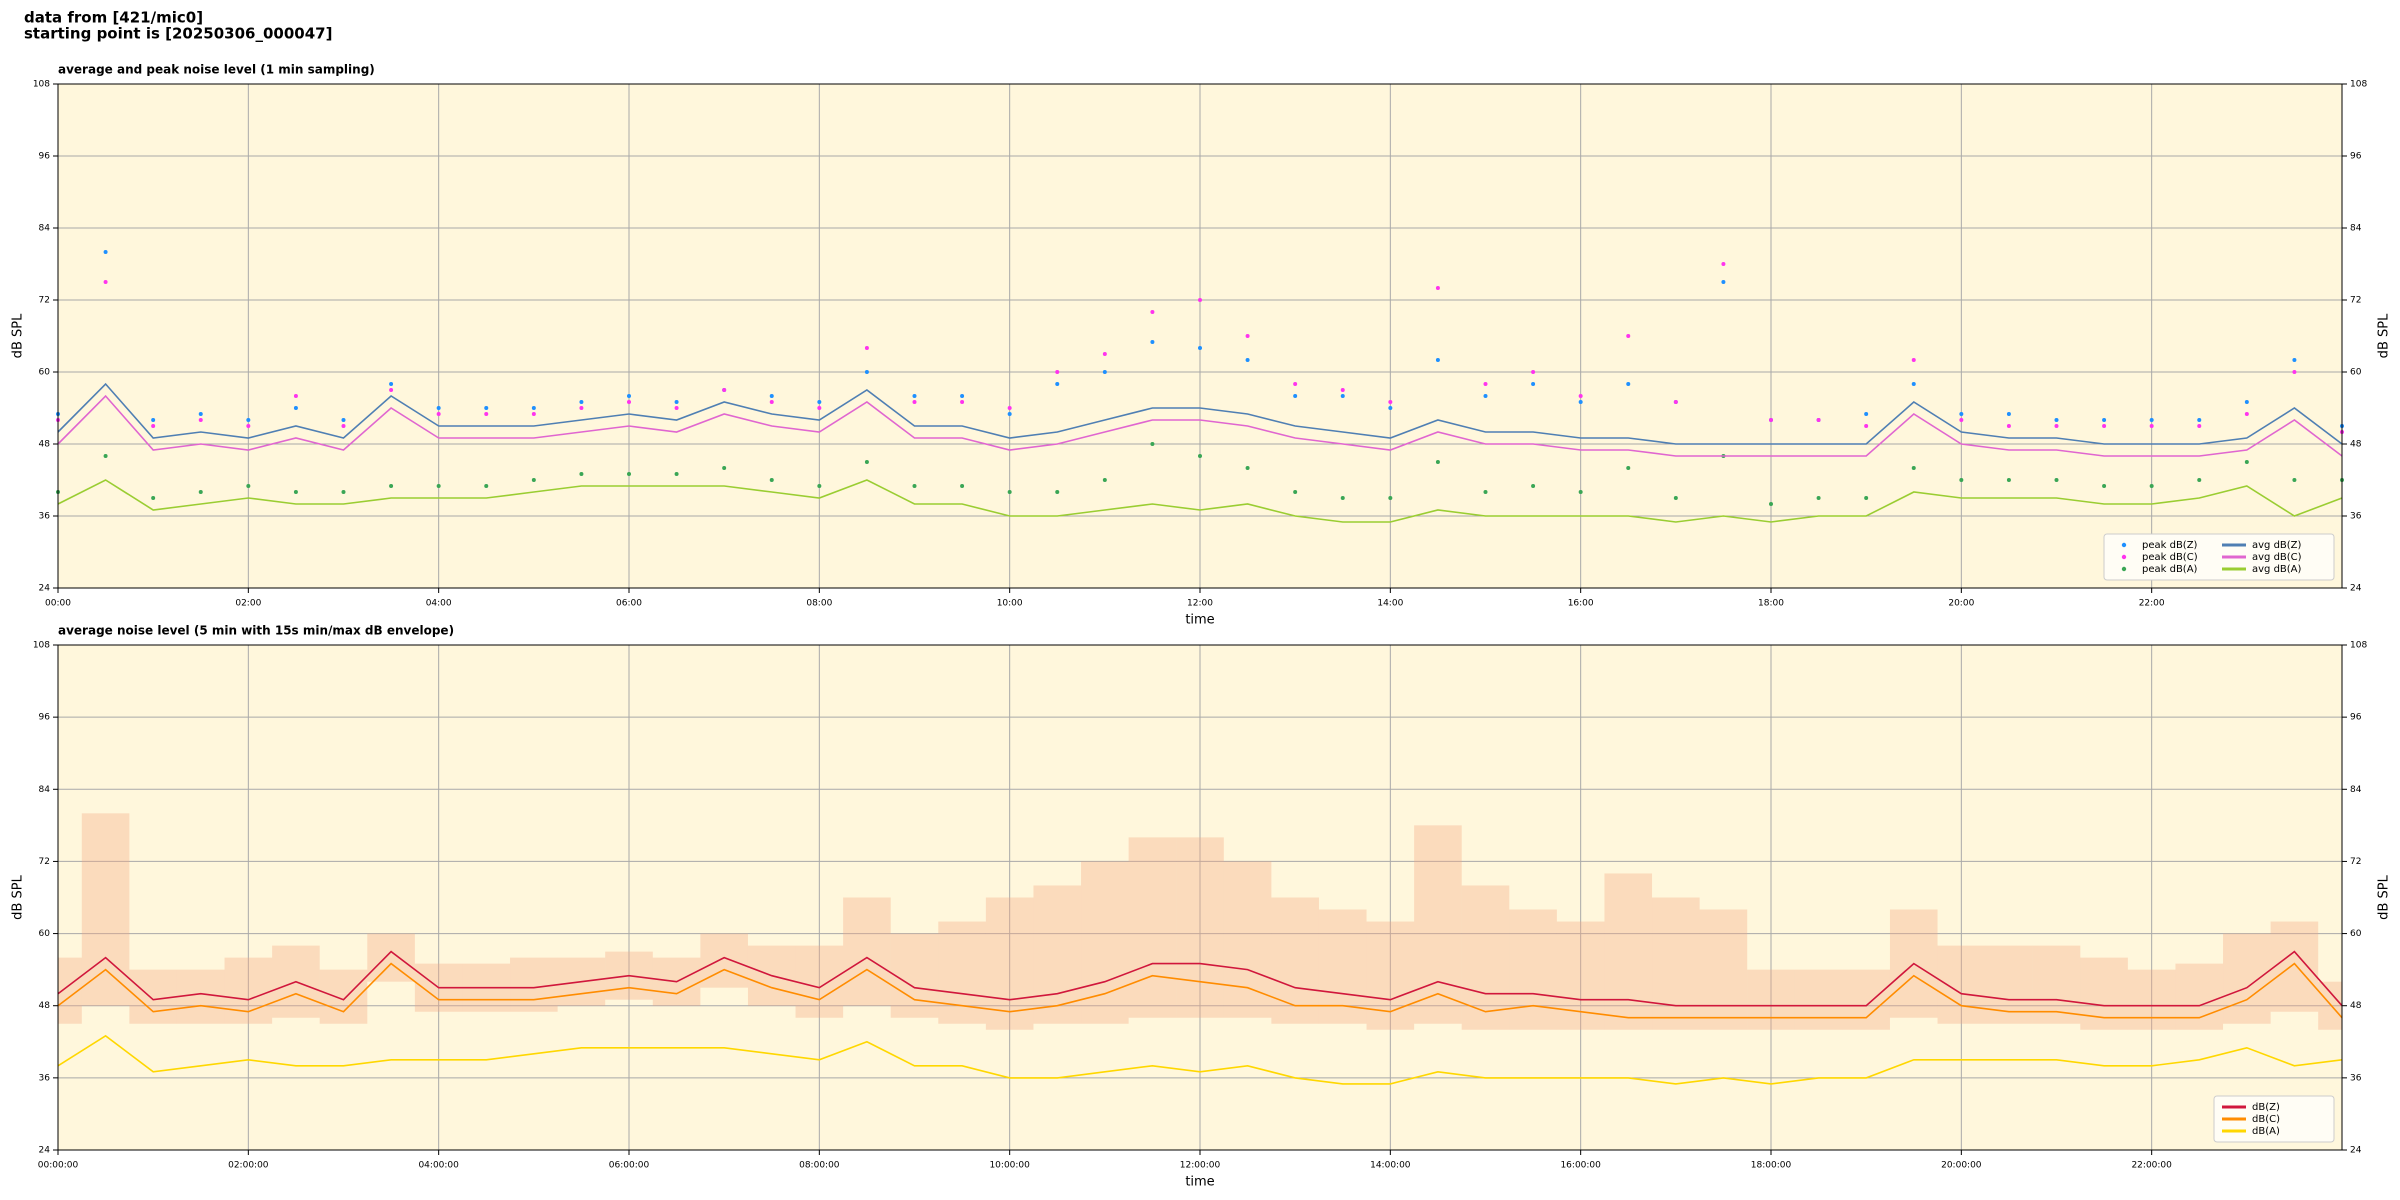 This screenshot has width=2400, height=1200. I want to click on y2-tick-label: 96, so click(2356, 718).